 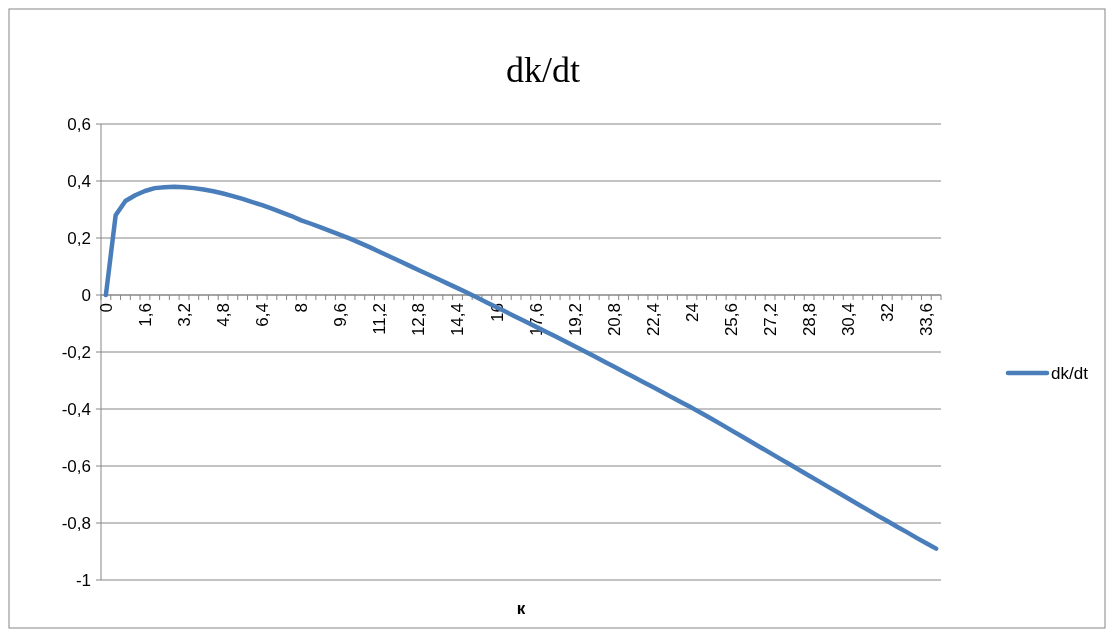 What do you see at coordinates (543, 70) in the screenshot?
I see `chart-title: dk/dt` at bounding box center [543, 70].